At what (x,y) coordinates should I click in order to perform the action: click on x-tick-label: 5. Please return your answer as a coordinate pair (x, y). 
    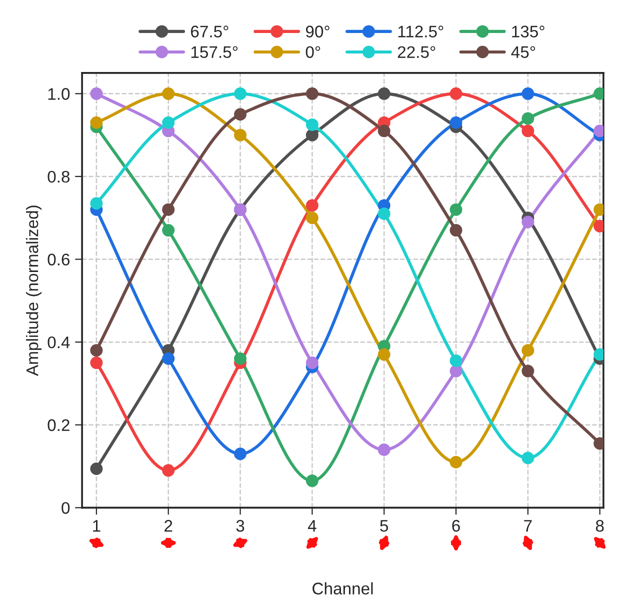
    Looking at the image, I should click on (384, 526).